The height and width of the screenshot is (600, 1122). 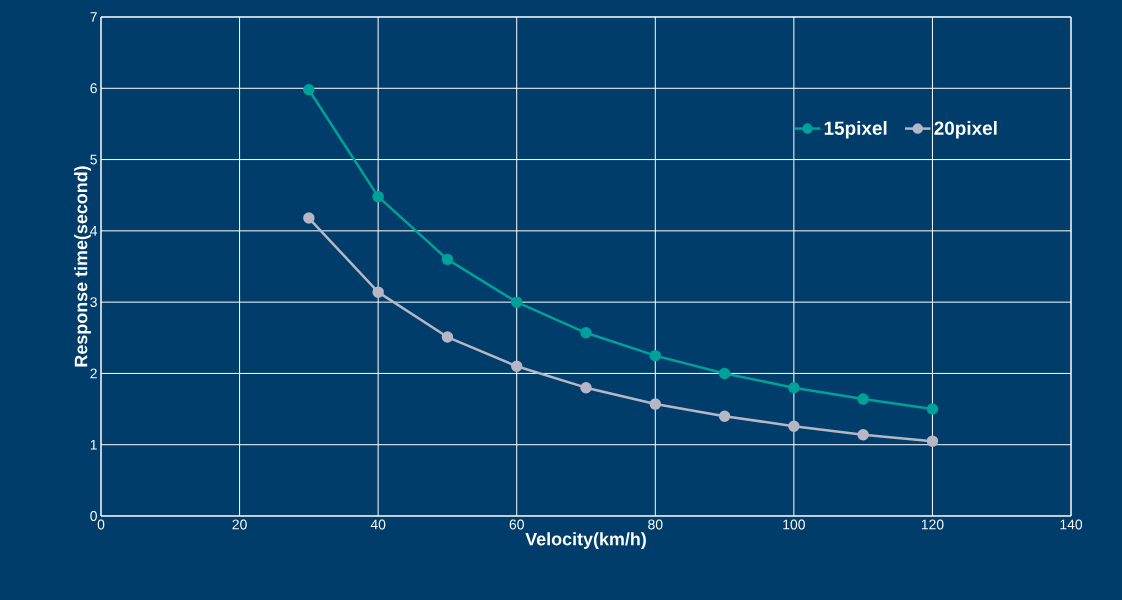 What do you see at coordinates (794, 524) in the screenshot?
I see `x-tick-label: 100` at bounding box center [794, 524].